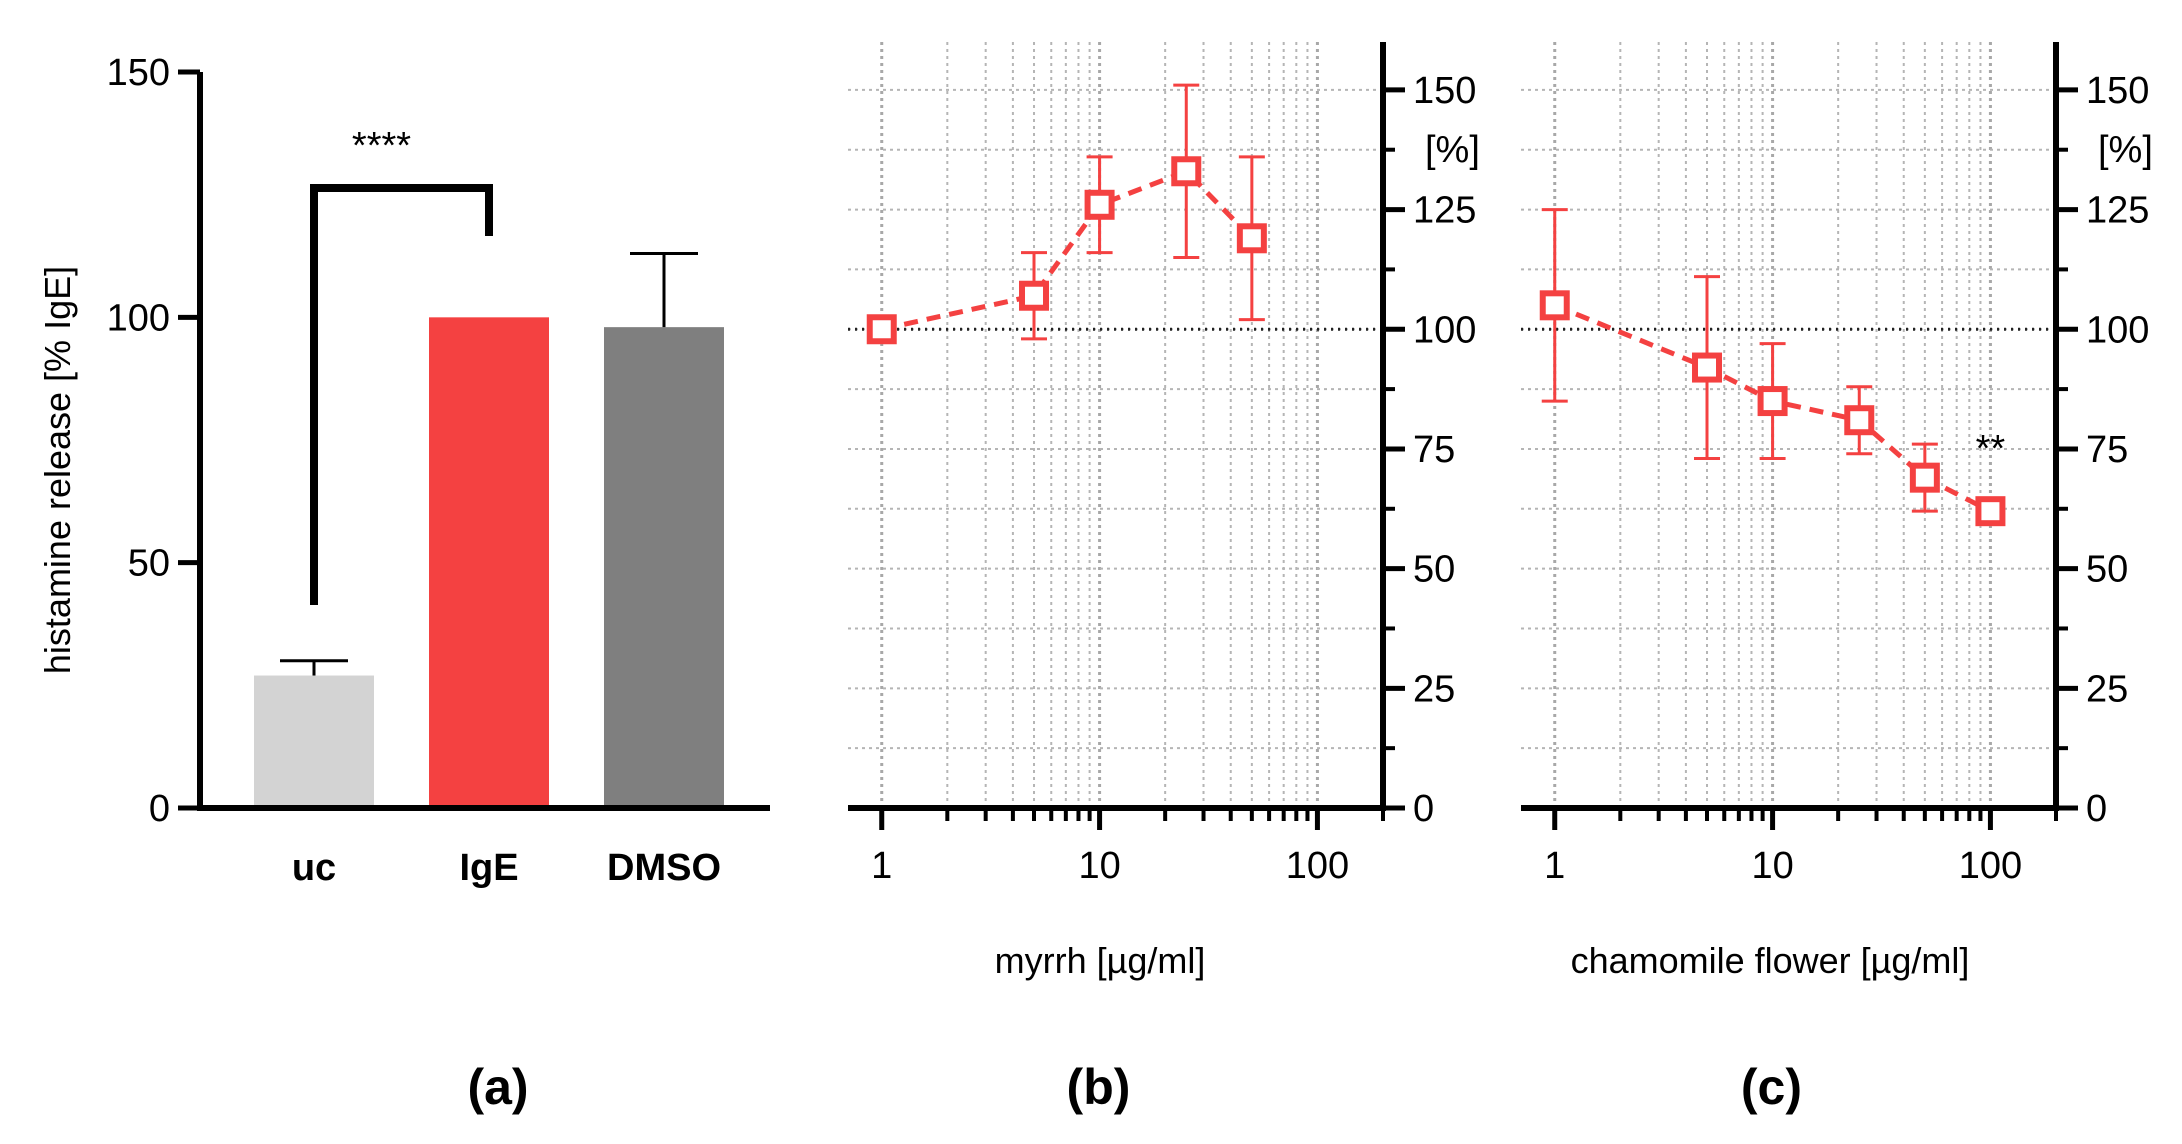 This screenshot has width=2182, height=1144. I want to click on panel-label-c: (c), so click(1771, 1087).